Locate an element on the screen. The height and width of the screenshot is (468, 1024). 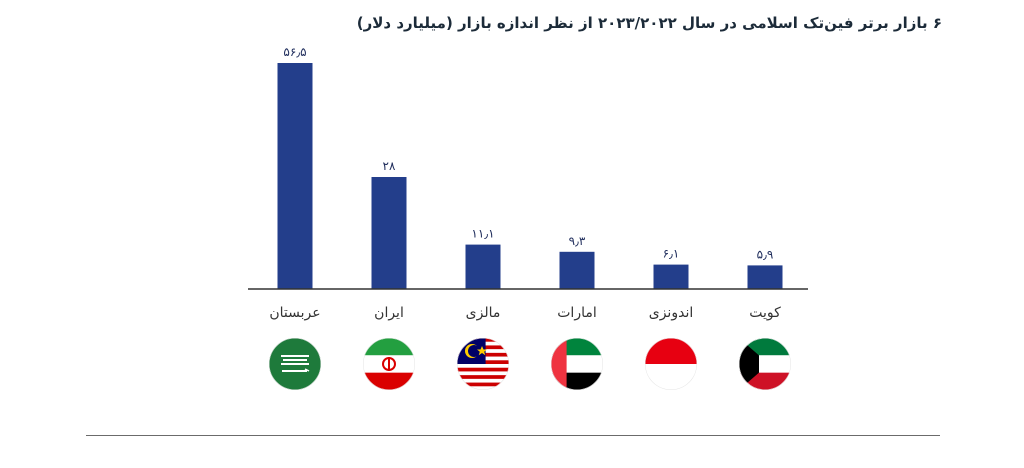
kuwait-flag-icon is located at coordinates (765, 364).